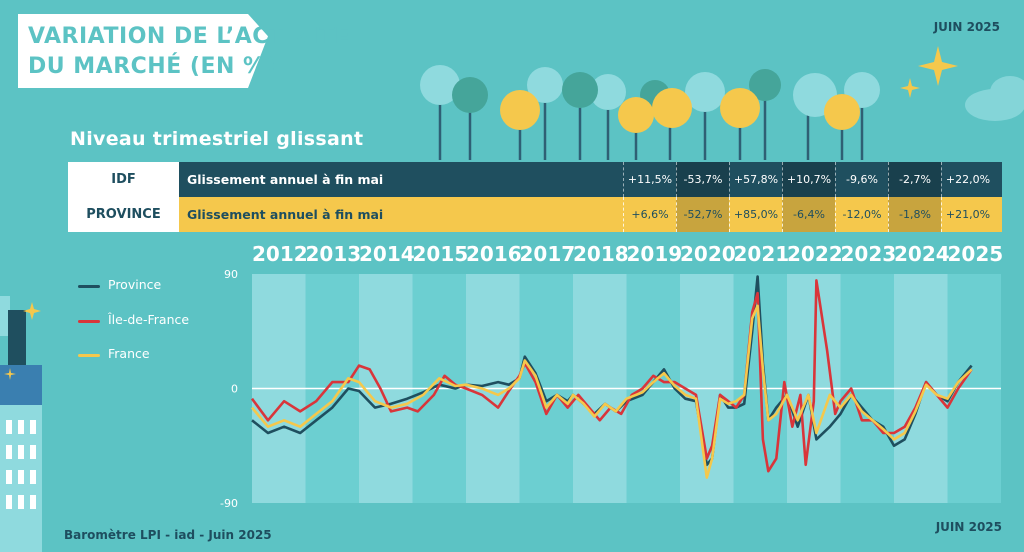 Image resolution: width=1024 pixels, height=552 pixels. Describe the element at coordinates (649, 214) in the screenshot. I see `table-cell: +6,6%` at that location.